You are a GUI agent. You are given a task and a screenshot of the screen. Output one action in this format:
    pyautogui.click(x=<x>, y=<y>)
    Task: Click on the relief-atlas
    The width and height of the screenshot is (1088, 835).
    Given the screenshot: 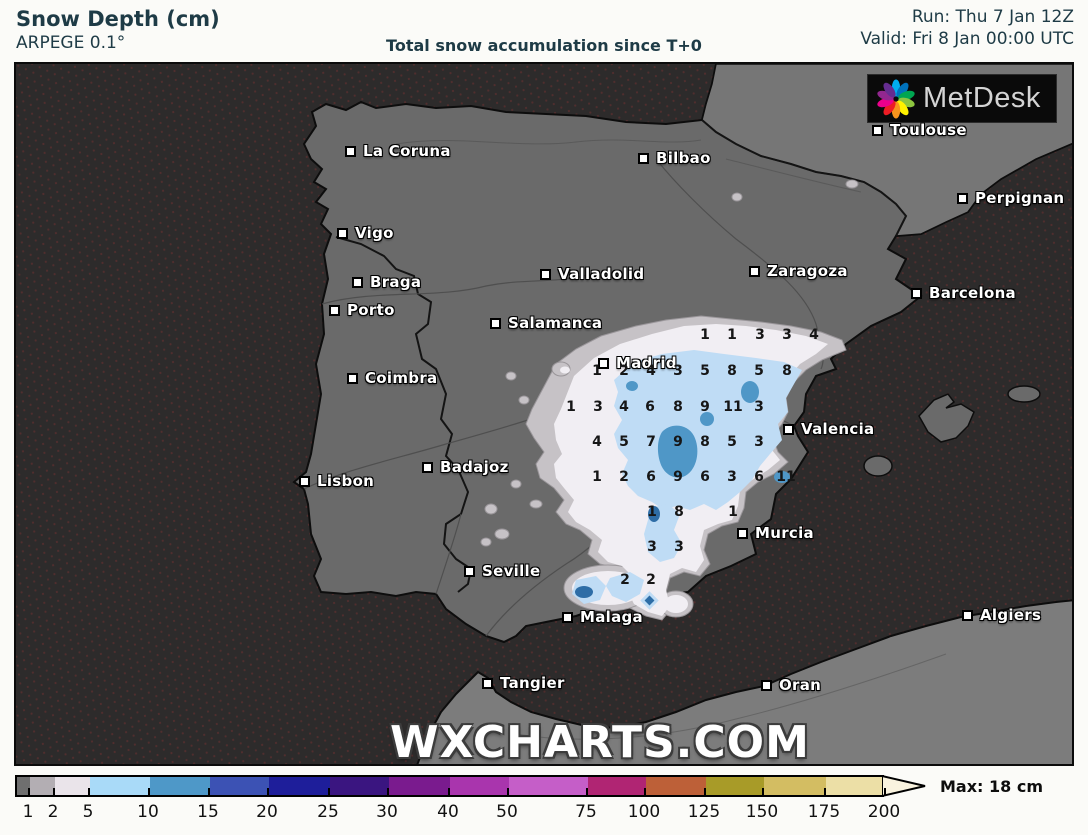 What is the action you would take?
    pyautogui.click(x=731, y=696)
    